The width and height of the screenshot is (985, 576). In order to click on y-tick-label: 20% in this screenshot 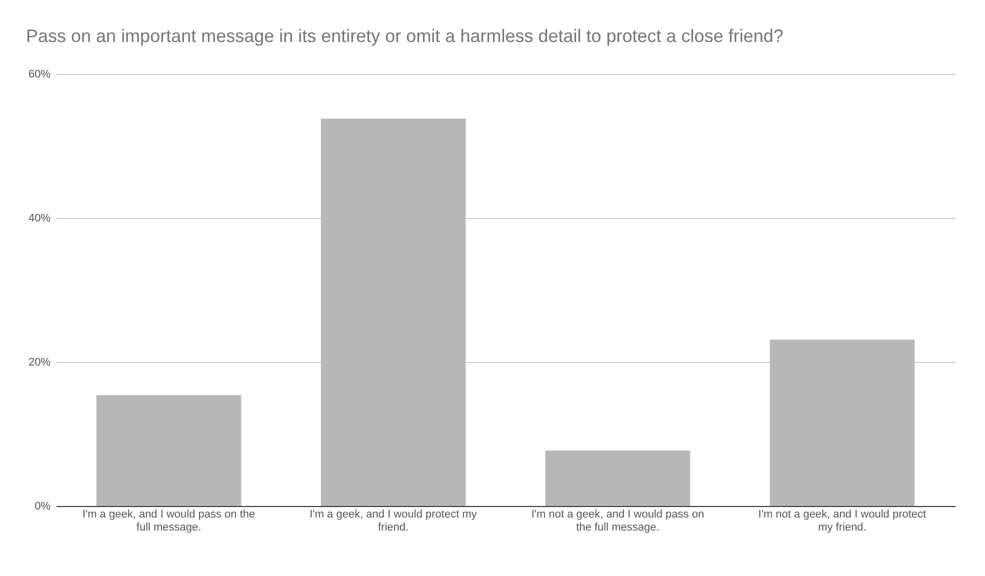, I will do `click(39, 362)`.